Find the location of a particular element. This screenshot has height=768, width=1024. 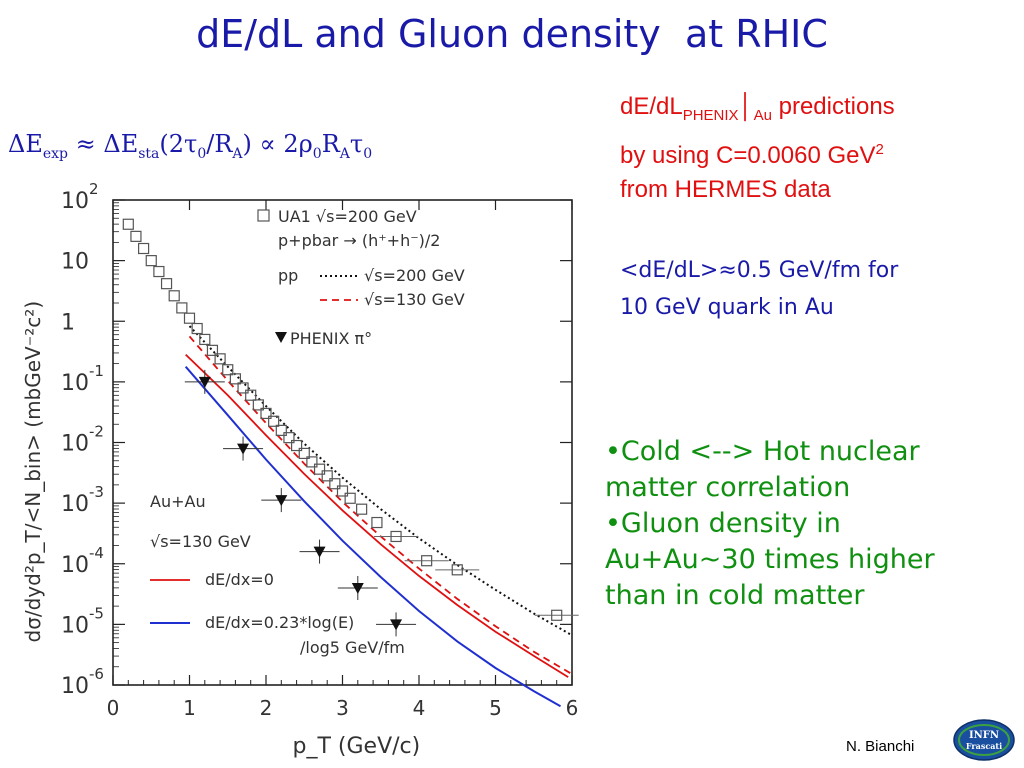

x-tick-label: 3 is located at coordinates (342, 708).